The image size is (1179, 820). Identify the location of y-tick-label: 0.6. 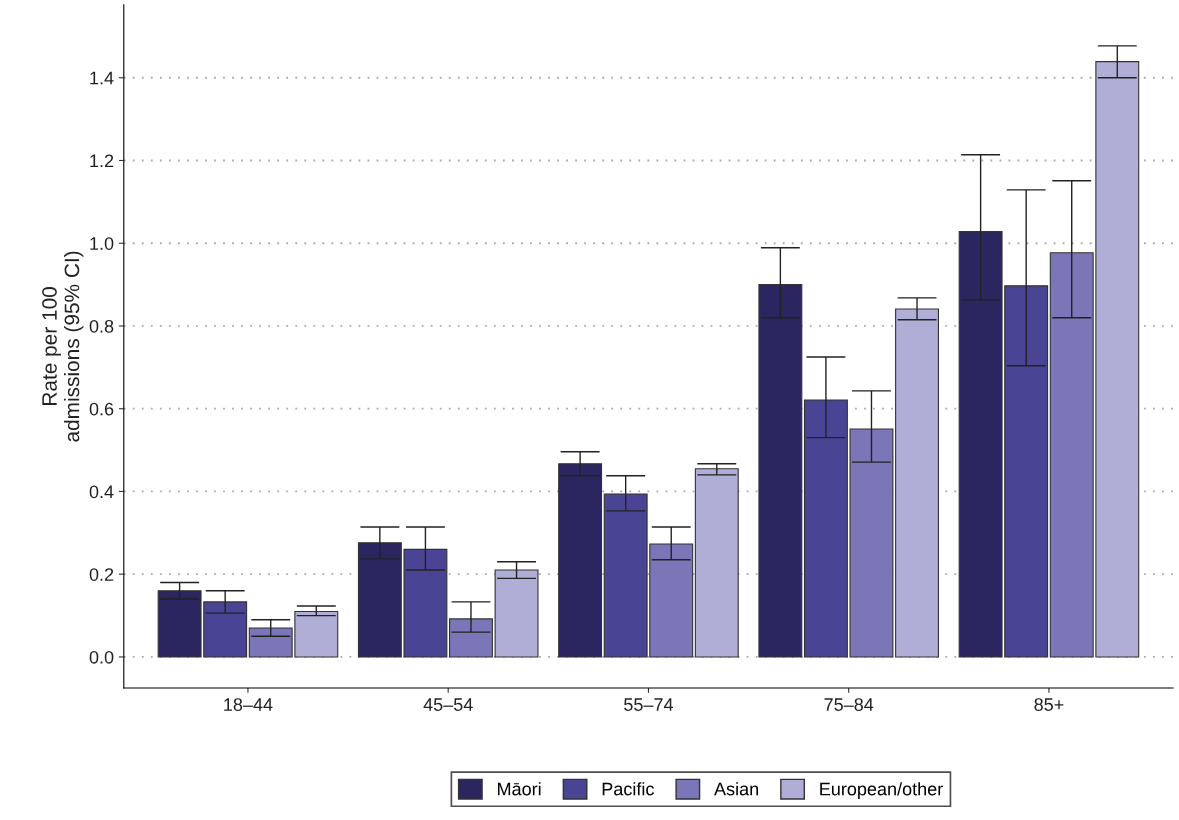
(101, 409).